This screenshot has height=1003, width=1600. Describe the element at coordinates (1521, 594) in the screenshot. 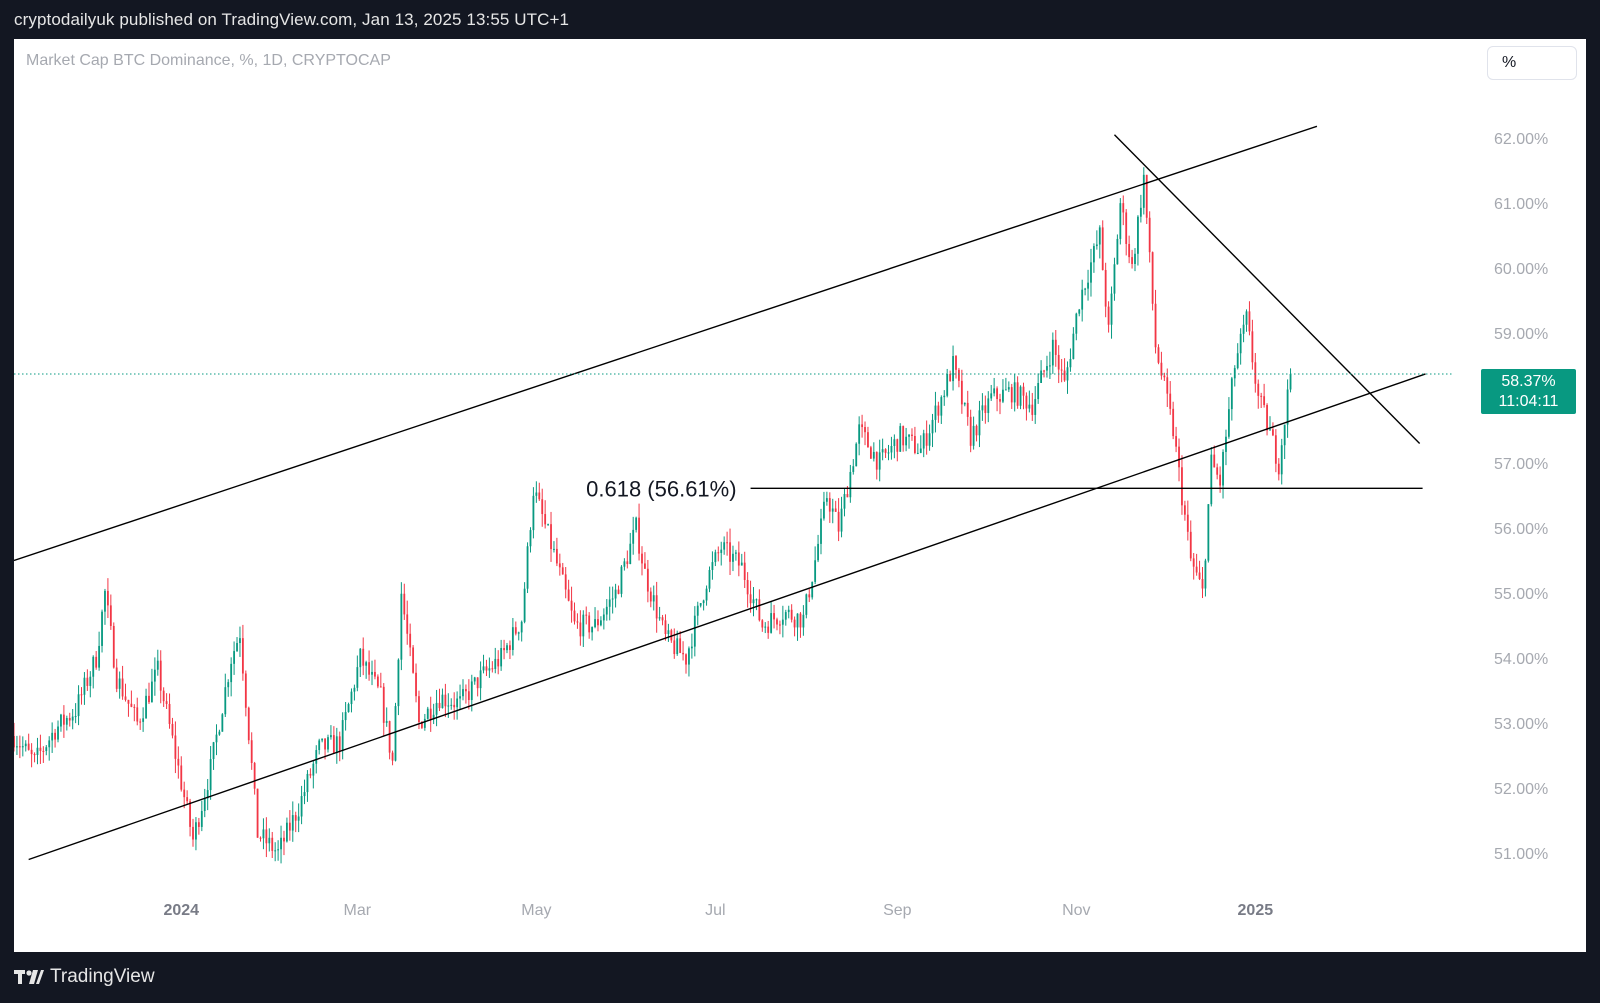

I see `price-tick-label: 55.00%` at that location.